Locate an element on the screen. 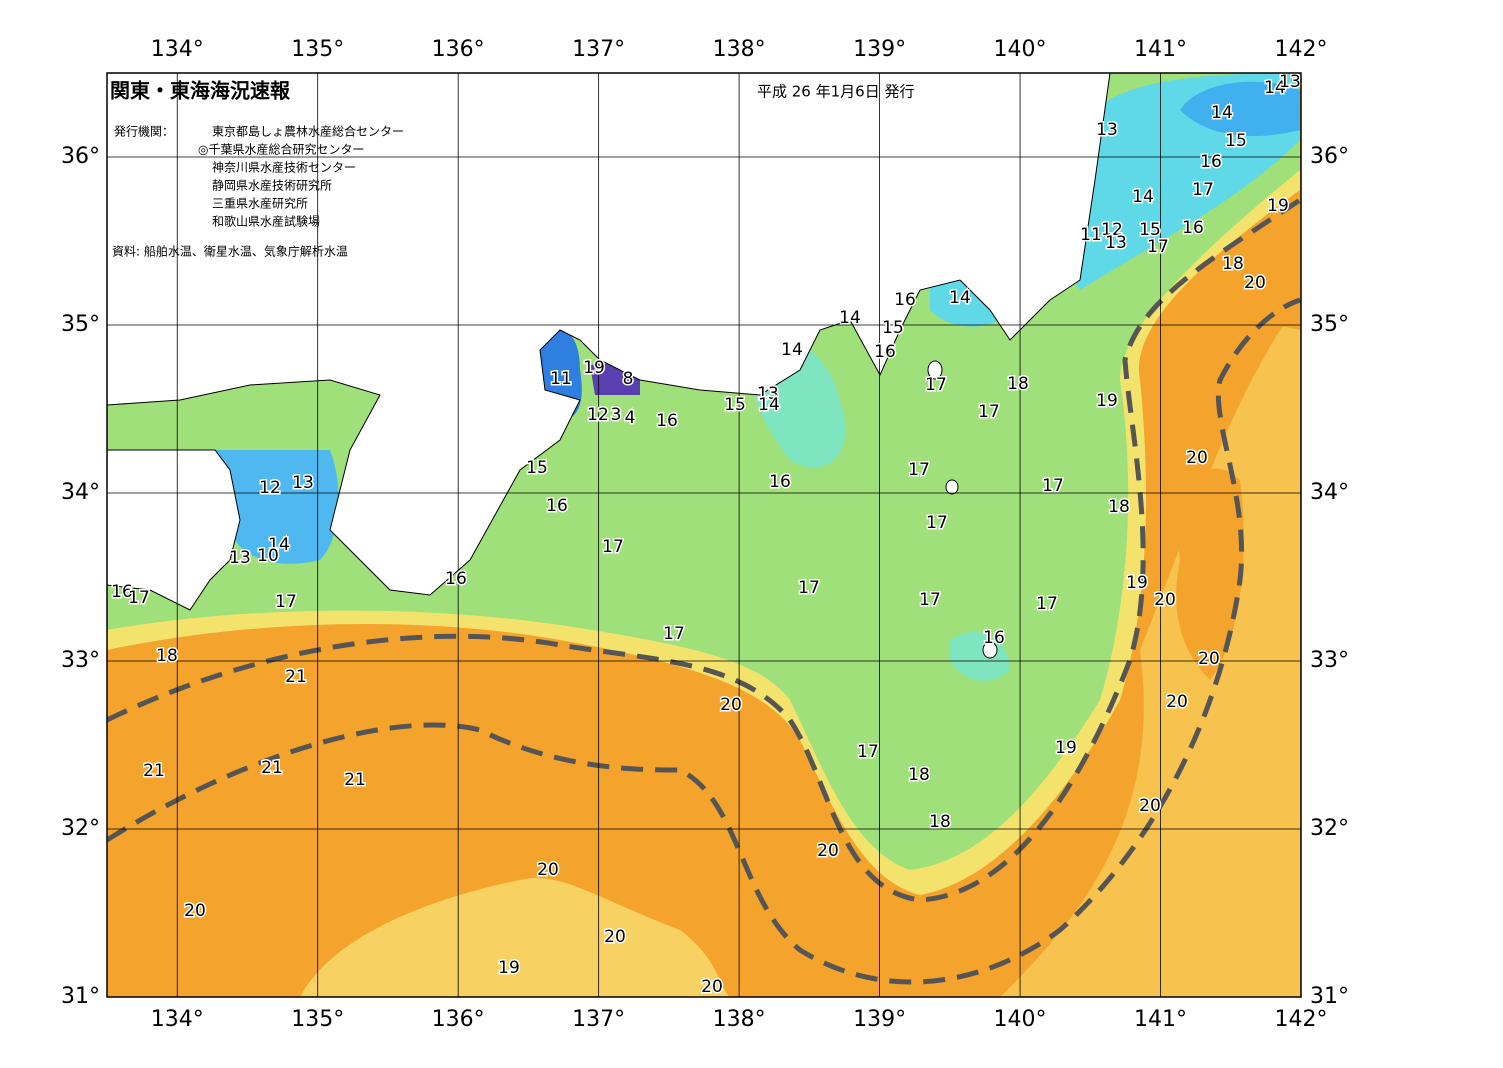  isotherm-label: 4 is located at coordinates (630, 418).